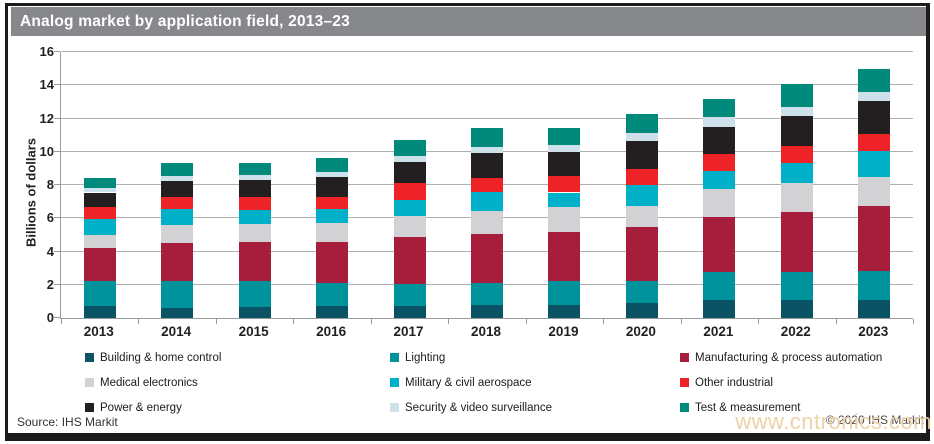  Describe the element at coordinates (563, 331) in the screenshot. I see `x-tick-label-2019: 2019` at that location.